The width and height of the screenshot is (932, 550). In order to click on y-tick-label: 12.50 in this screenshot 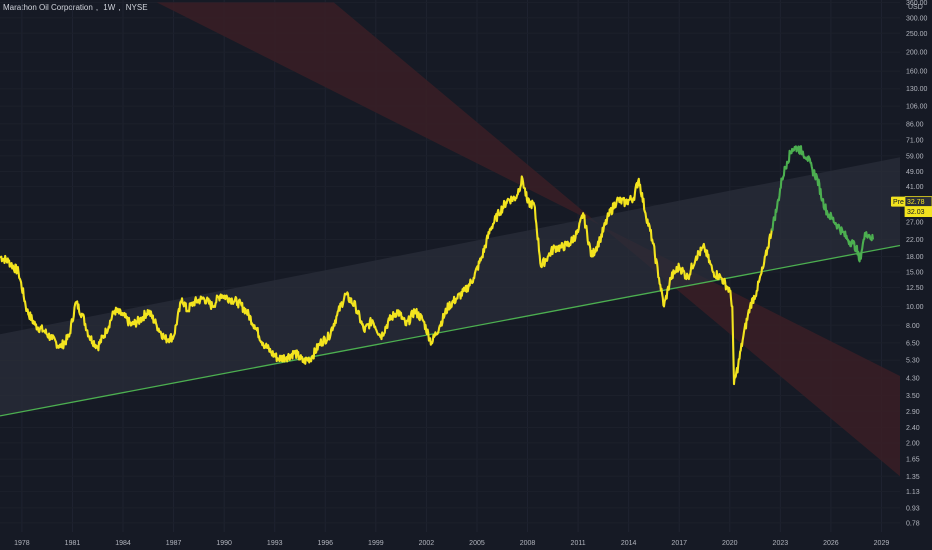, I will do `click(915, 288)`.